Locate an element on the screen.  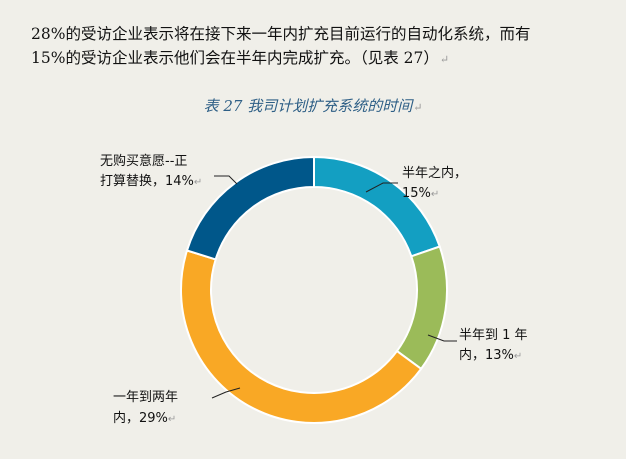
slice-label-4-line-2: 打算替换，14%↵ is located at coordinates (151, 181).